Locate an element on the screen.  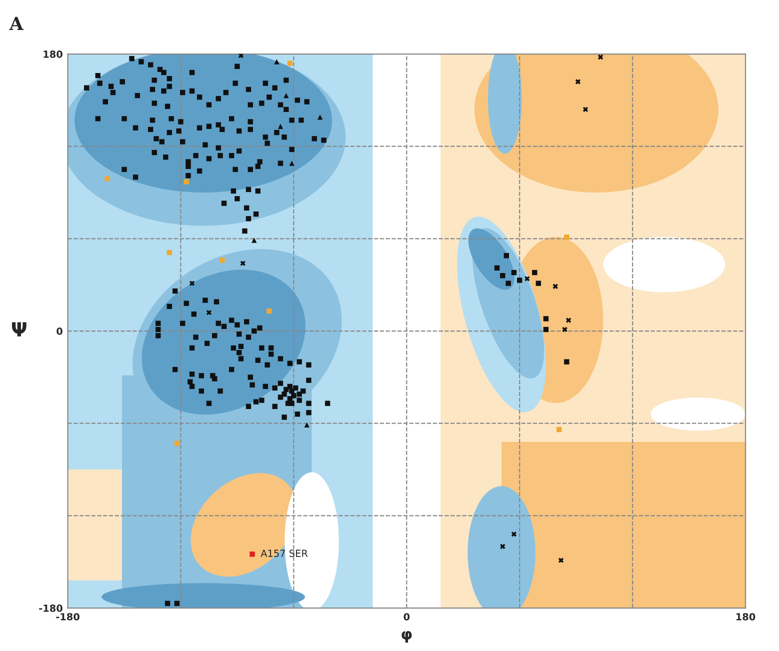
y-tick-label: -180 is located at coordinates (50, 608).